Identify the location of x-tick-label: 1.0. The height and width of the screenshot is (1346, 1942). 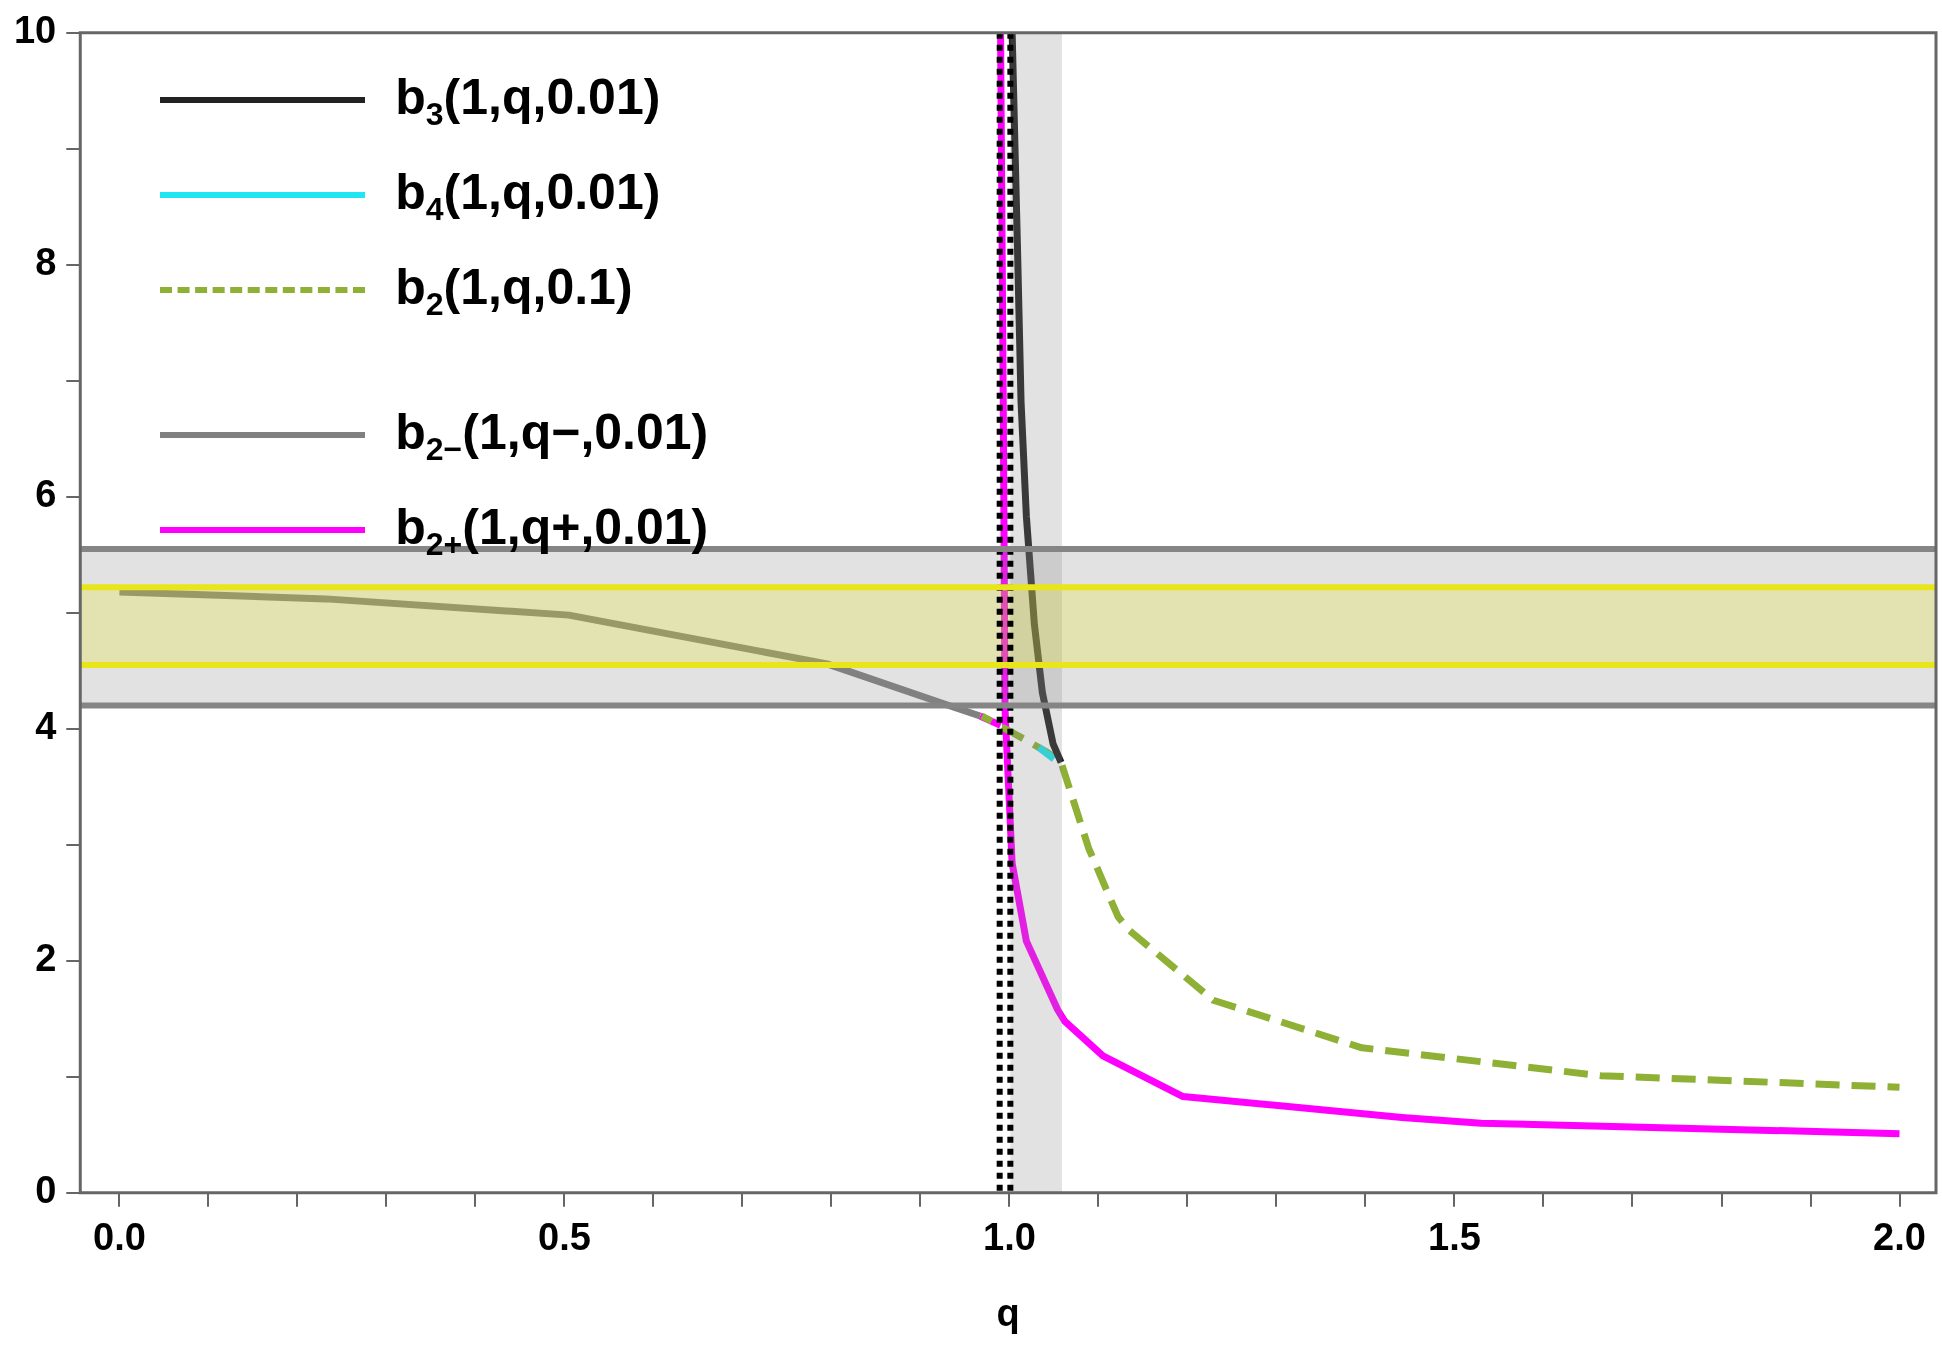
(1009, 1237).